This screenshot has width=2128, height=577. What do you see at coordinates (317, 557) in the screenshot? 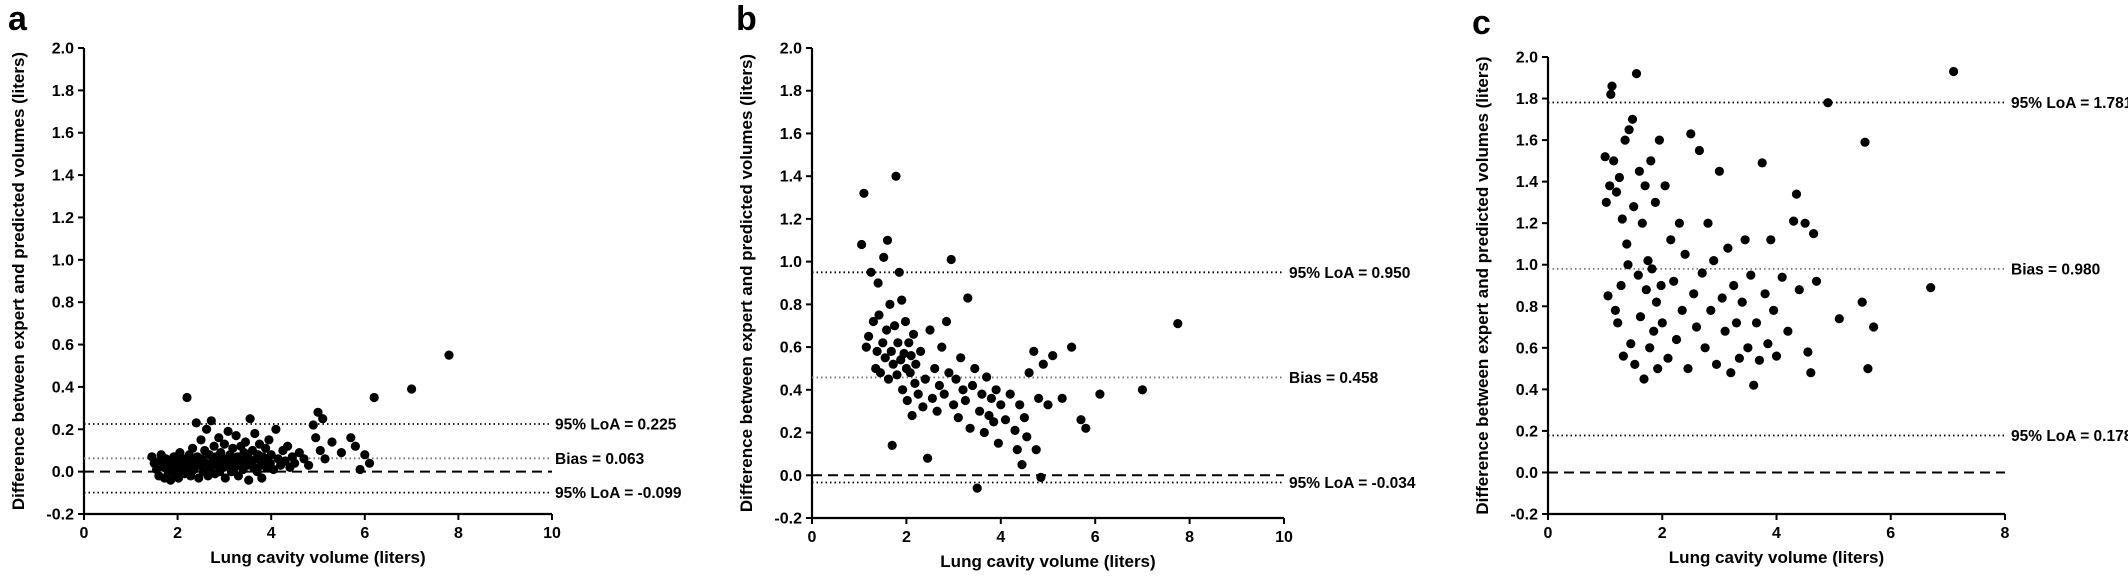
I see `x-axis-title: Lung cavity volume (liters)` at bounding box center [317, 557].